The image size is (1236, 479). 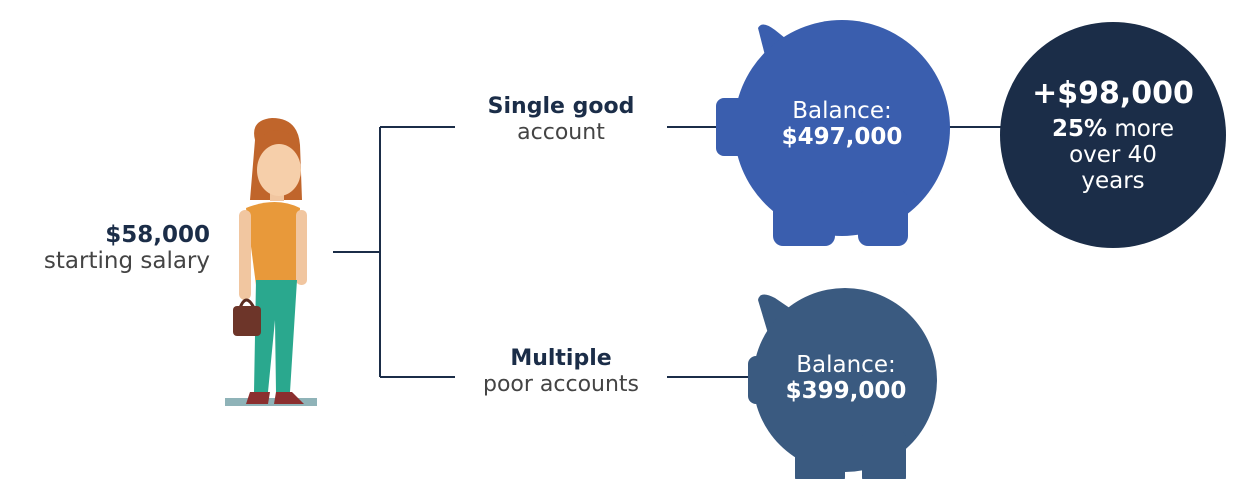 I want to click on salary-amount: $58,000, so click(x=157, y=235).